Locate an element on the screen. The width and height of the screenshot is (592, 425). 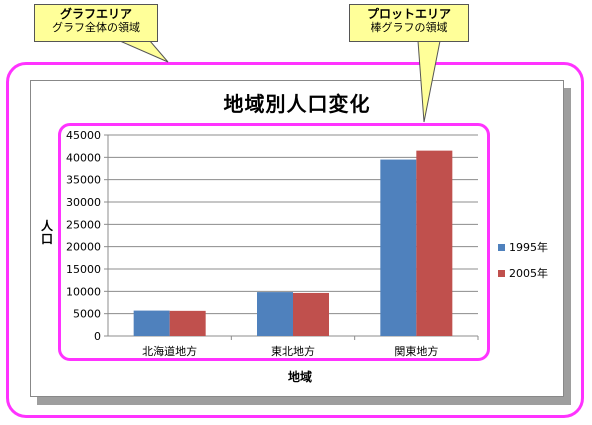
legend-label-1995: 1995年 is located at coordinates (528, 247).